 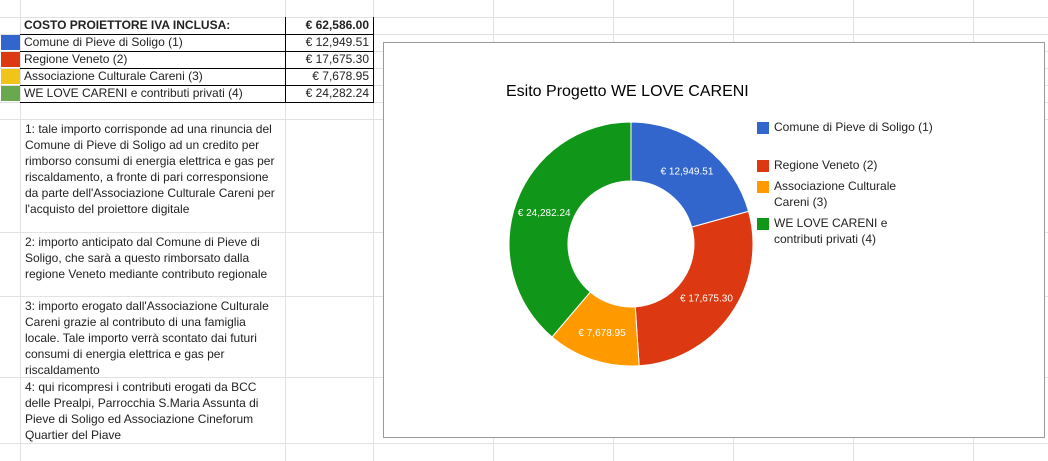 I want to click on summary-row-label: Associazione Culturale Careni (3), so click(x=113, y=76).